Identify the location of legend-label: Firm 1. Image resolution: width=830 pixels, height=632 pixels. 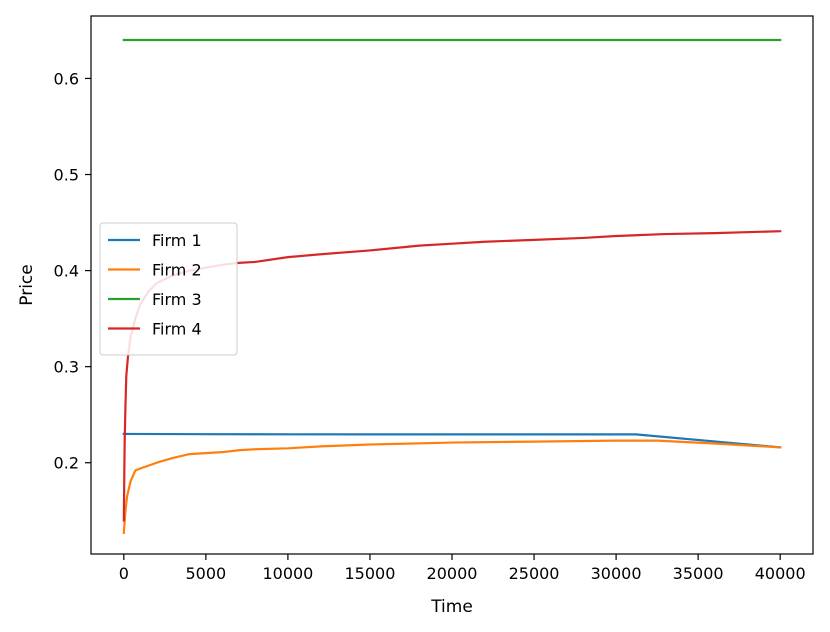
(177, 240).